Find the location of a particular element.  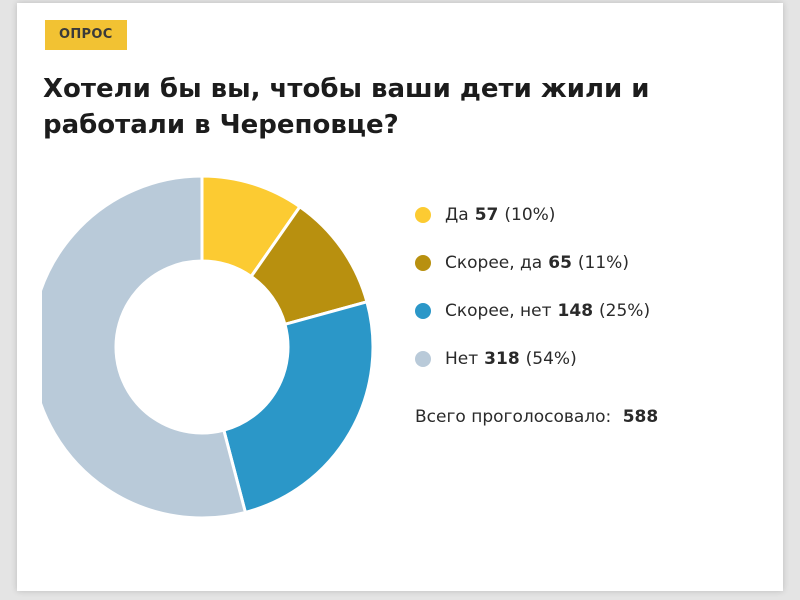

legend-swatch-skoree-net is located at coordinates (423, 311).